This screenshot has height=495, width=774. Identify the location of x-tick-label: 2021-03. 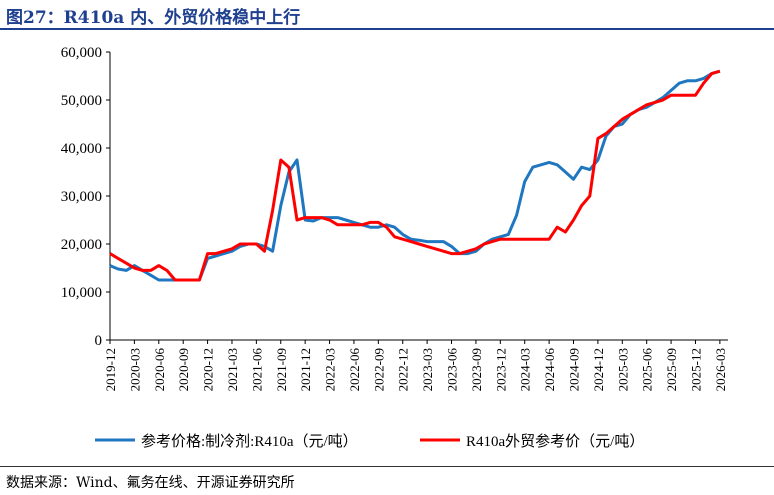
(232, 369).